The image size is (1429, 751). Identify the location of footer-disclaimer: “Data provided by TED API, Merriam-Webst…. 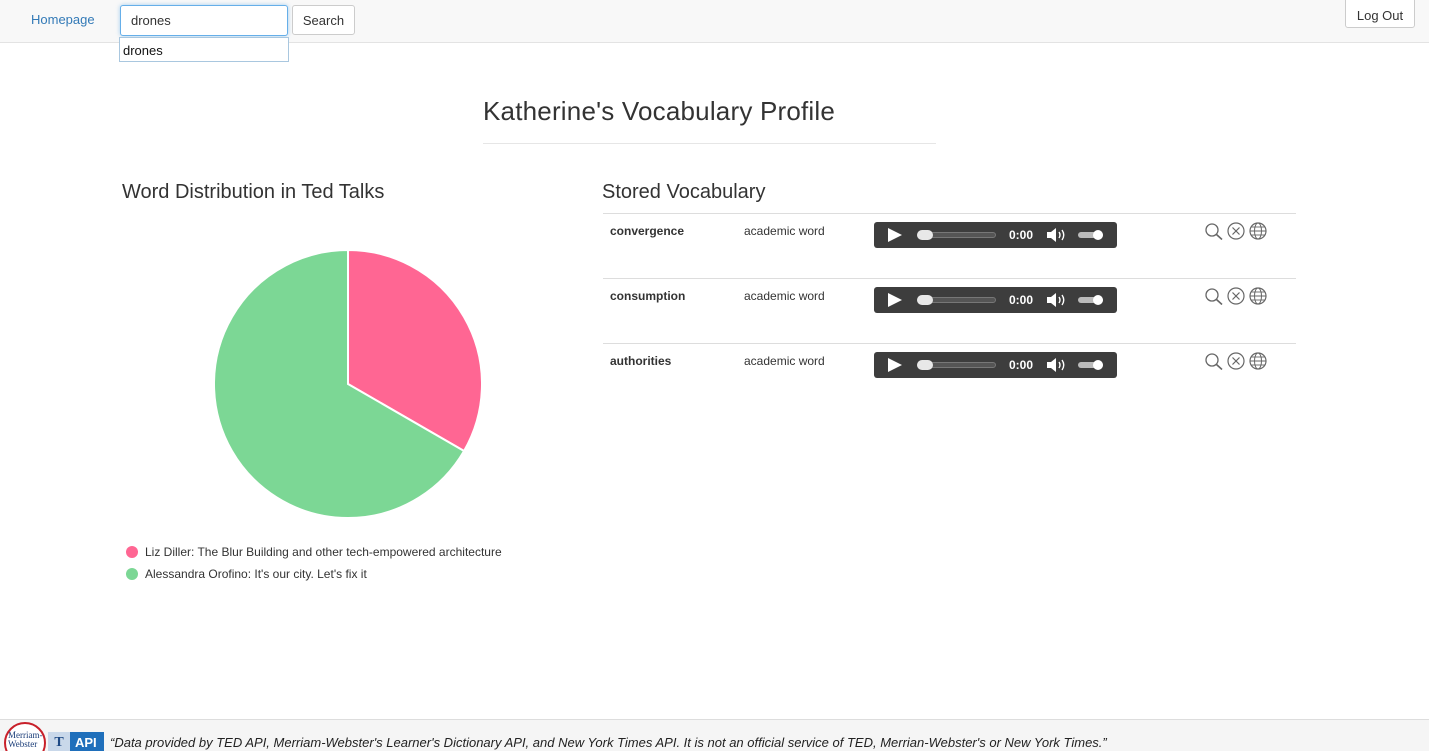
(608, 742).